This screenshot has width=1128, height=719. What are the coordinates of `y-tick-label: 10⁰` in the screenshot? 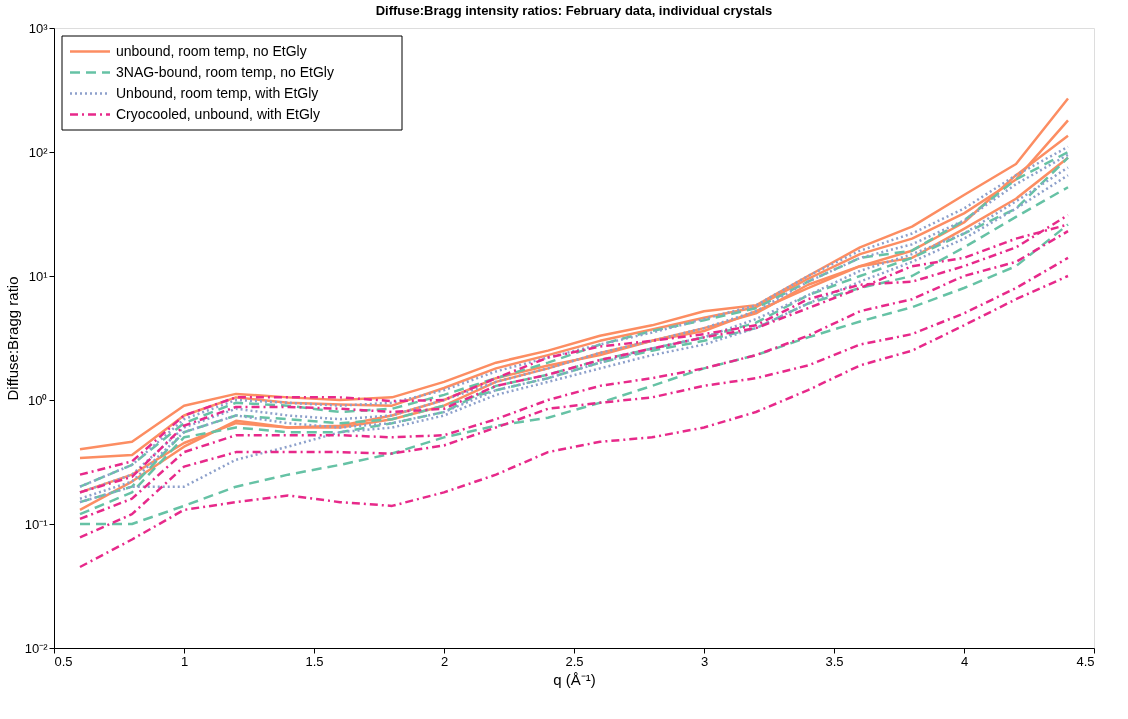 It's located at (38, 400).